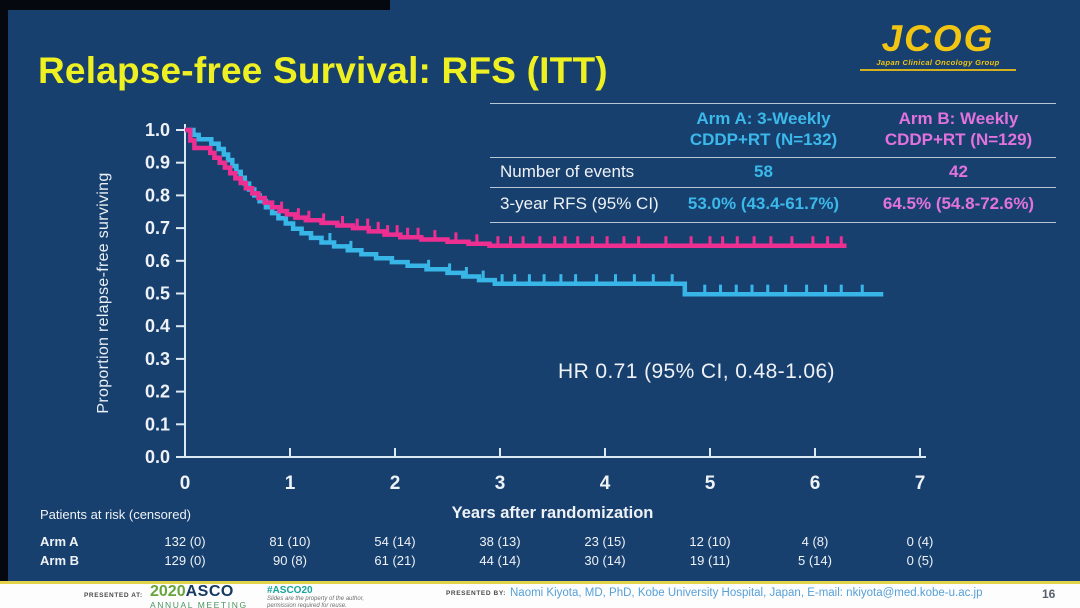 This screenshot has height=608, width=1080. I want to click on at-risk-value: 132 (0), so click(185, 541).